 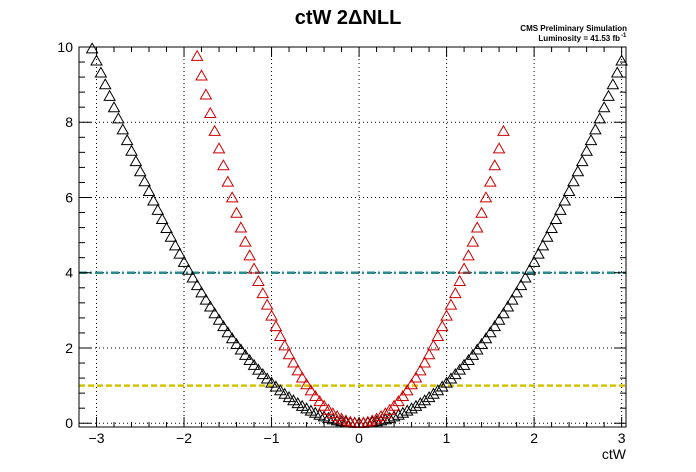 What do you see at coordinates (69, 122) in the screenshot?
I see `y-tick-label: 8` at bounding box center [69, 122].